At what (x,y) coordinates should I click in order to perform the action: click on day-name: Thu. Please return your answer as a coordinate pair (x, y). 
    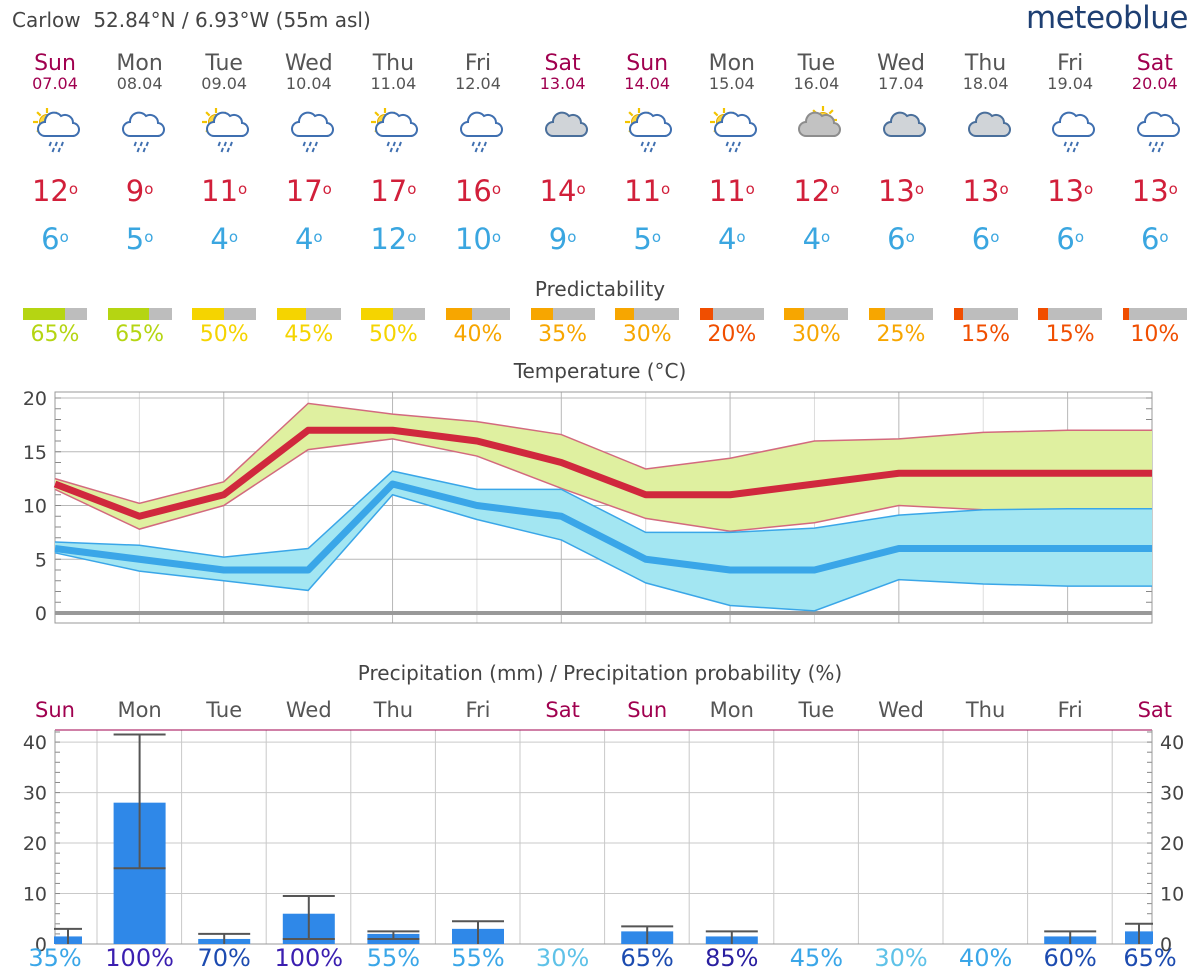
    Looking at the image, I should click on (393, 63).